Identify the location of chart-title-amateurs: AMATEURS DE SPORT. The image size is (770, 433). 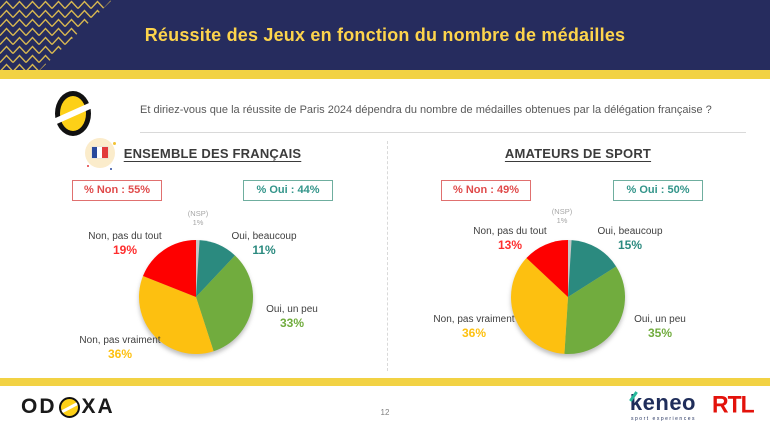
(578, 153).